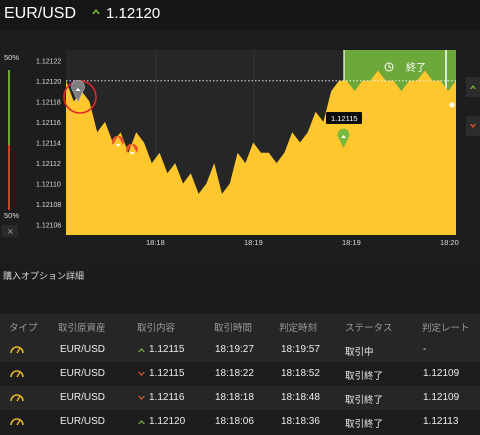  I want to click on col-content: 取引内容, so click(156, 328).